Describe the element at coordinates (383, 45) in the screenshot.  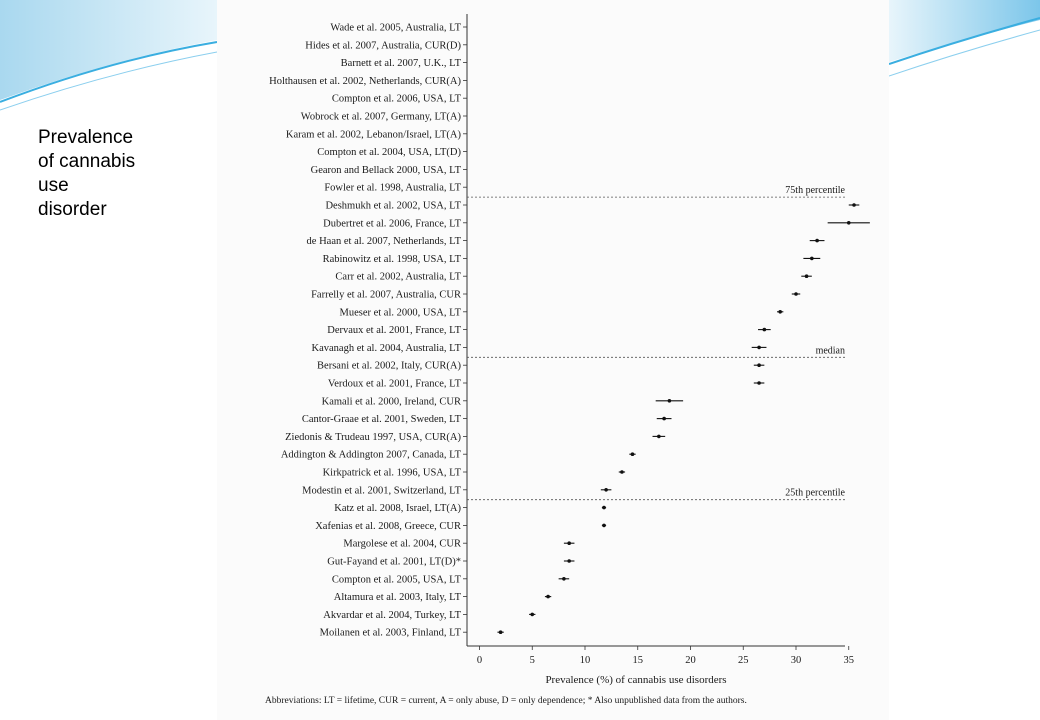
I see `study-label: Hides et al. 2007, Australia, CUR(D)` at that location.